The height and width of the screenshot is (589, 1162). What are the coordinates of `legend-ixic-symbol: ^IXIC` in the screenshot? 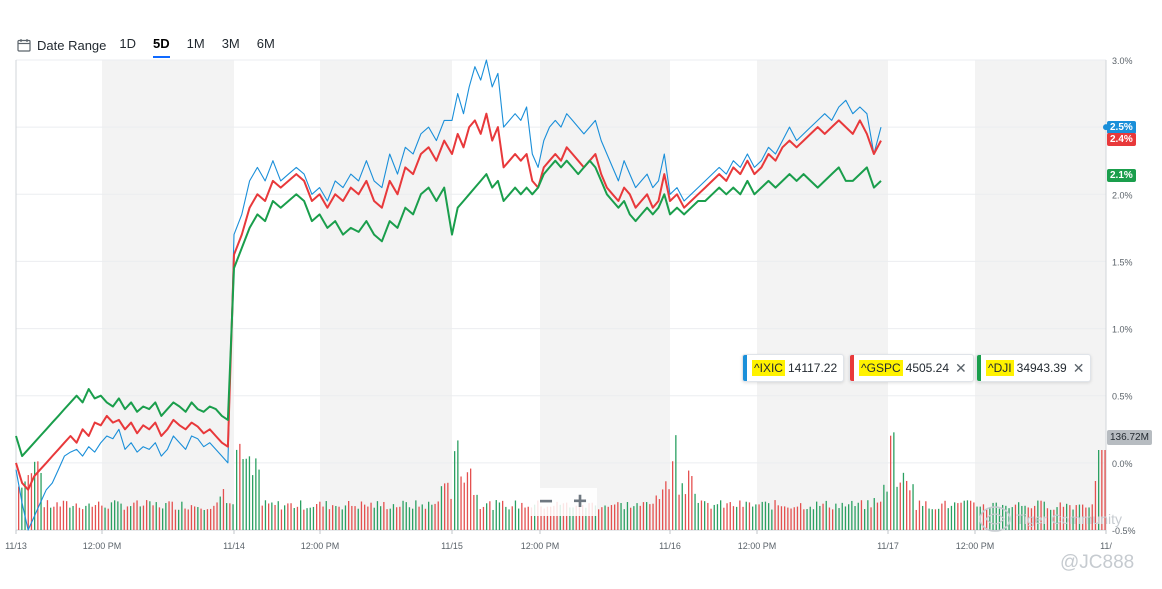 It's located at (768, 368).